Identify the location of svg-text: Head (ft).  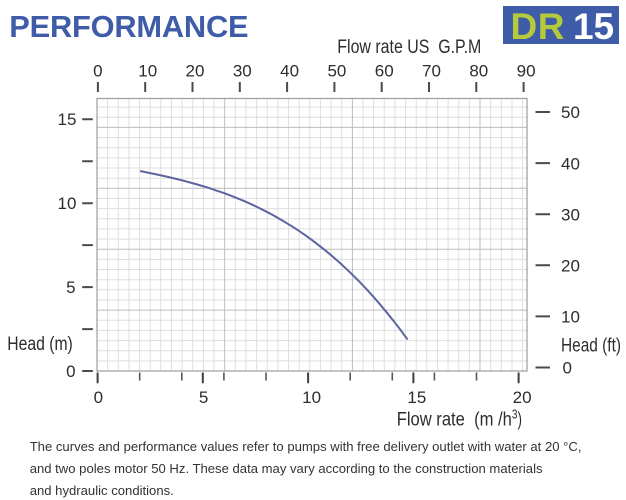
(591, 346).